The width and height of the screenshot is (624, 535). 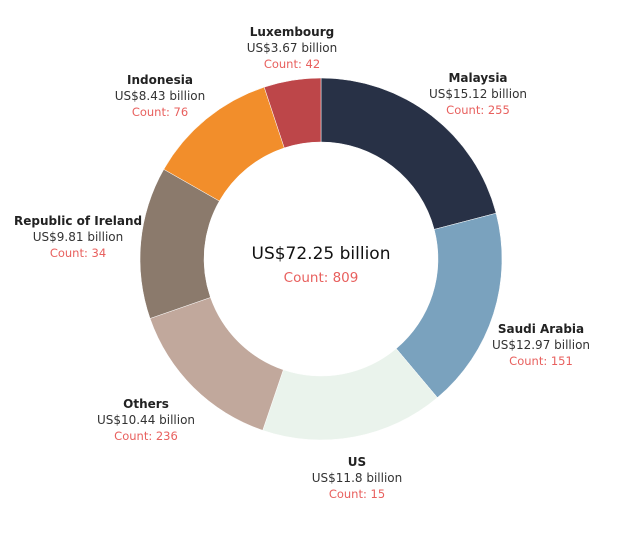 I want to click on slice-name: Others, so click(x=146, y=404).